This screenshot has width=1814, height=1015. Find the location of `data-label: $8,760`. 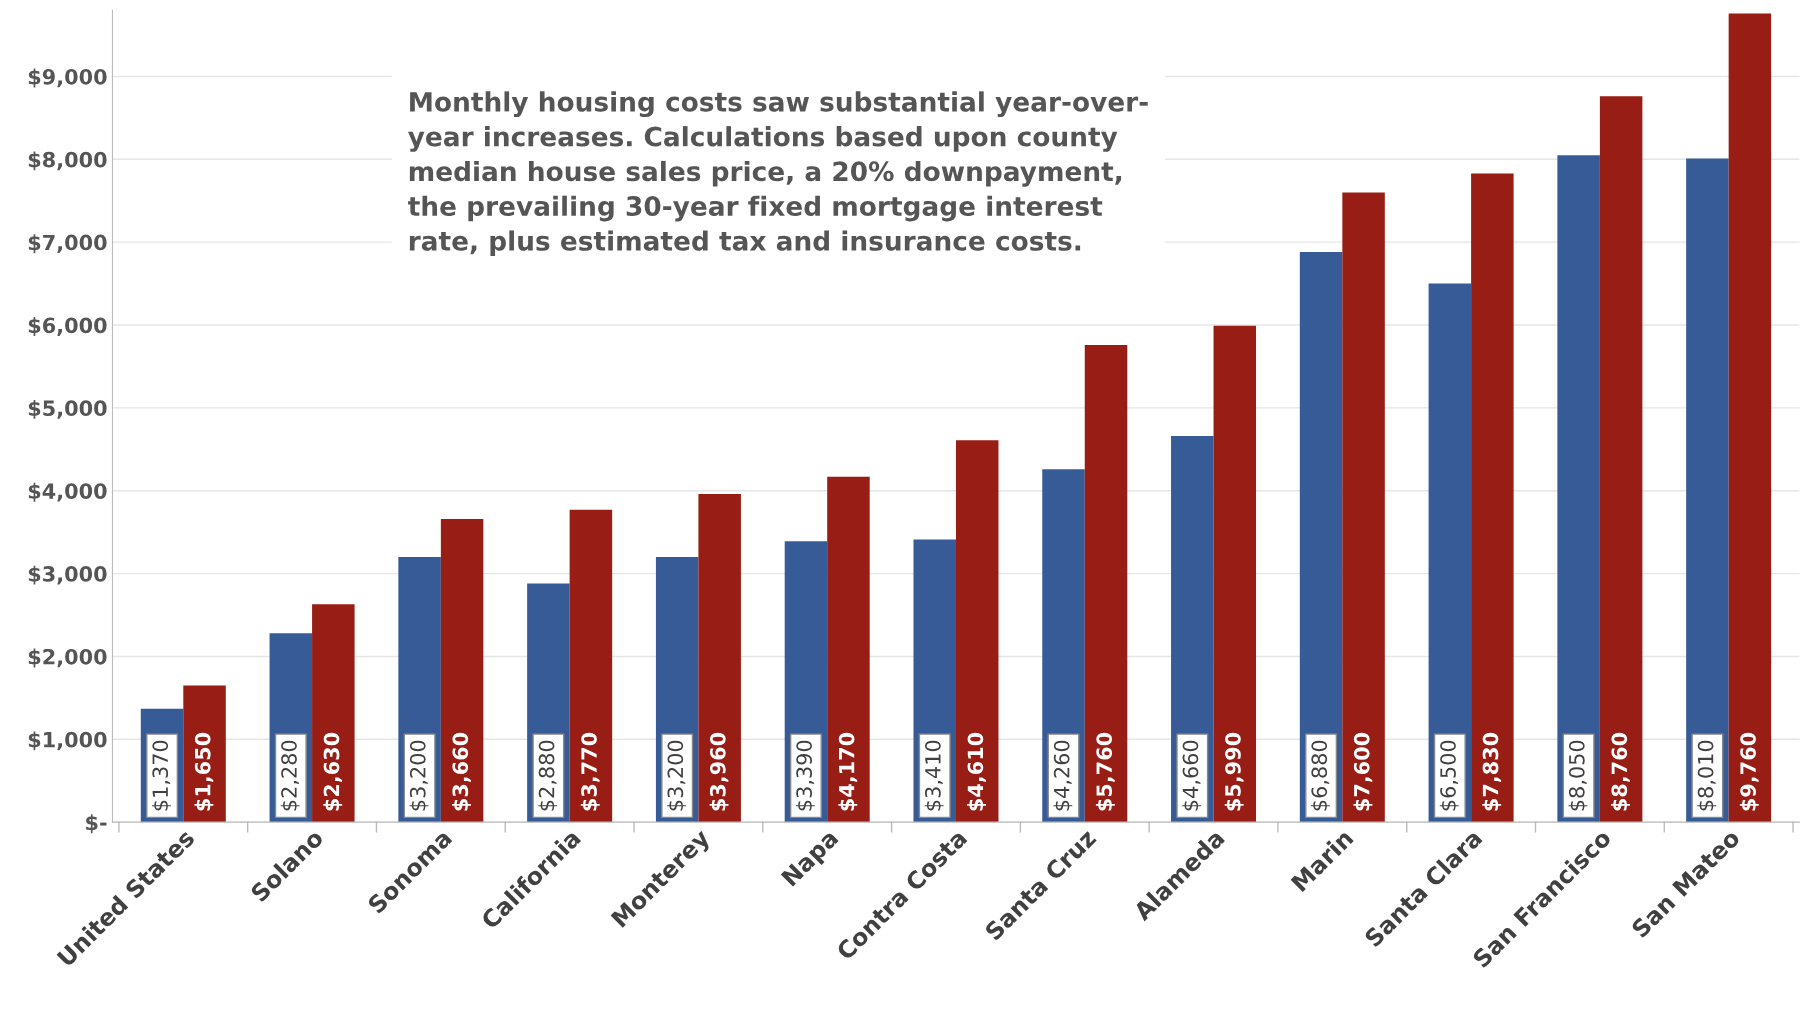

data-label: $8,760 is located at coordinates (1620, 771).